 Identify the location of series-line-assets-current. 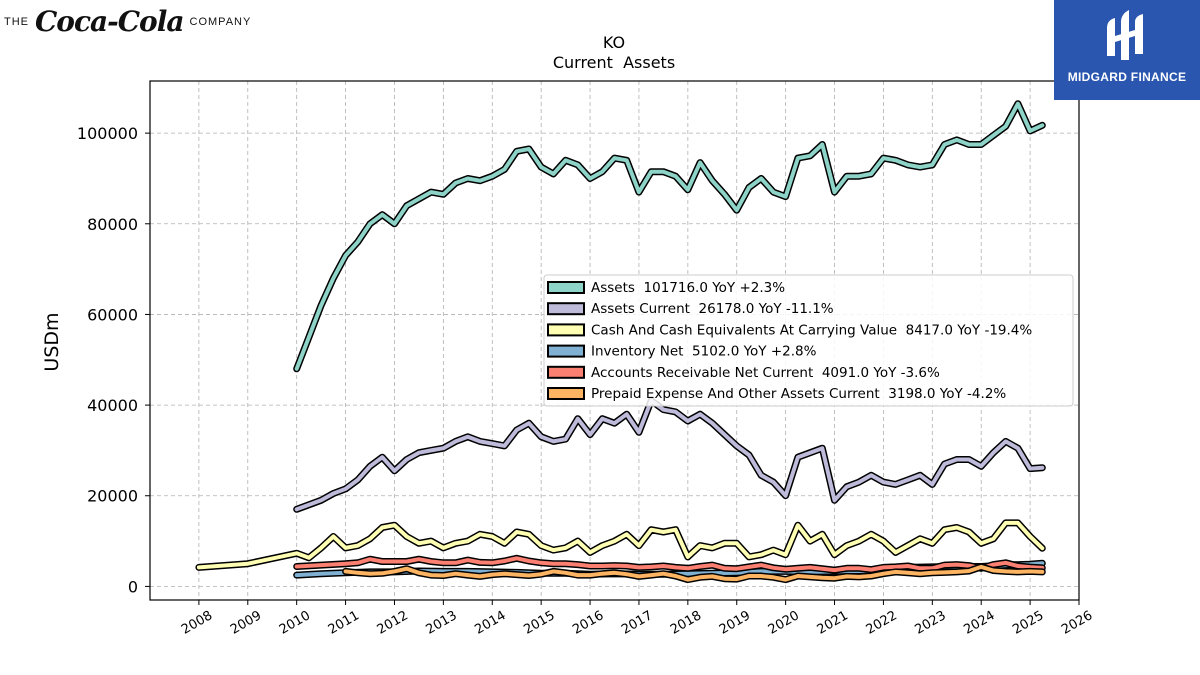
(669, 455).